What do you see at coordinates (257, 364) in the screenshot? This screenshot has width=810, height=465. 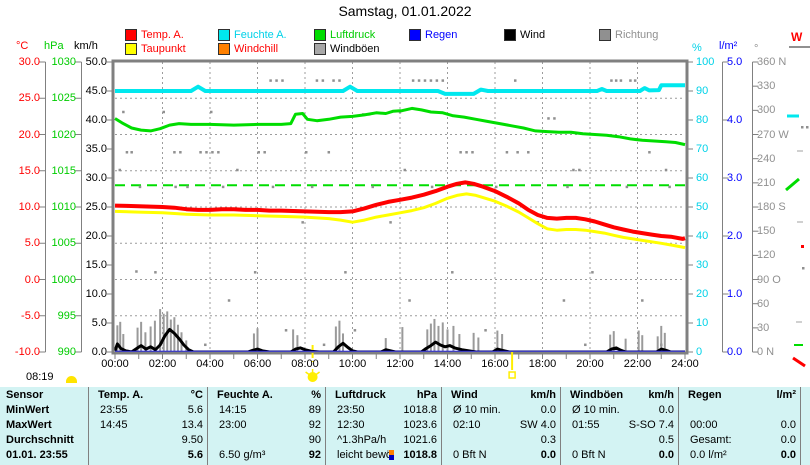 I see `x-axis-label: 06:00` at bounding box center [257, 364].